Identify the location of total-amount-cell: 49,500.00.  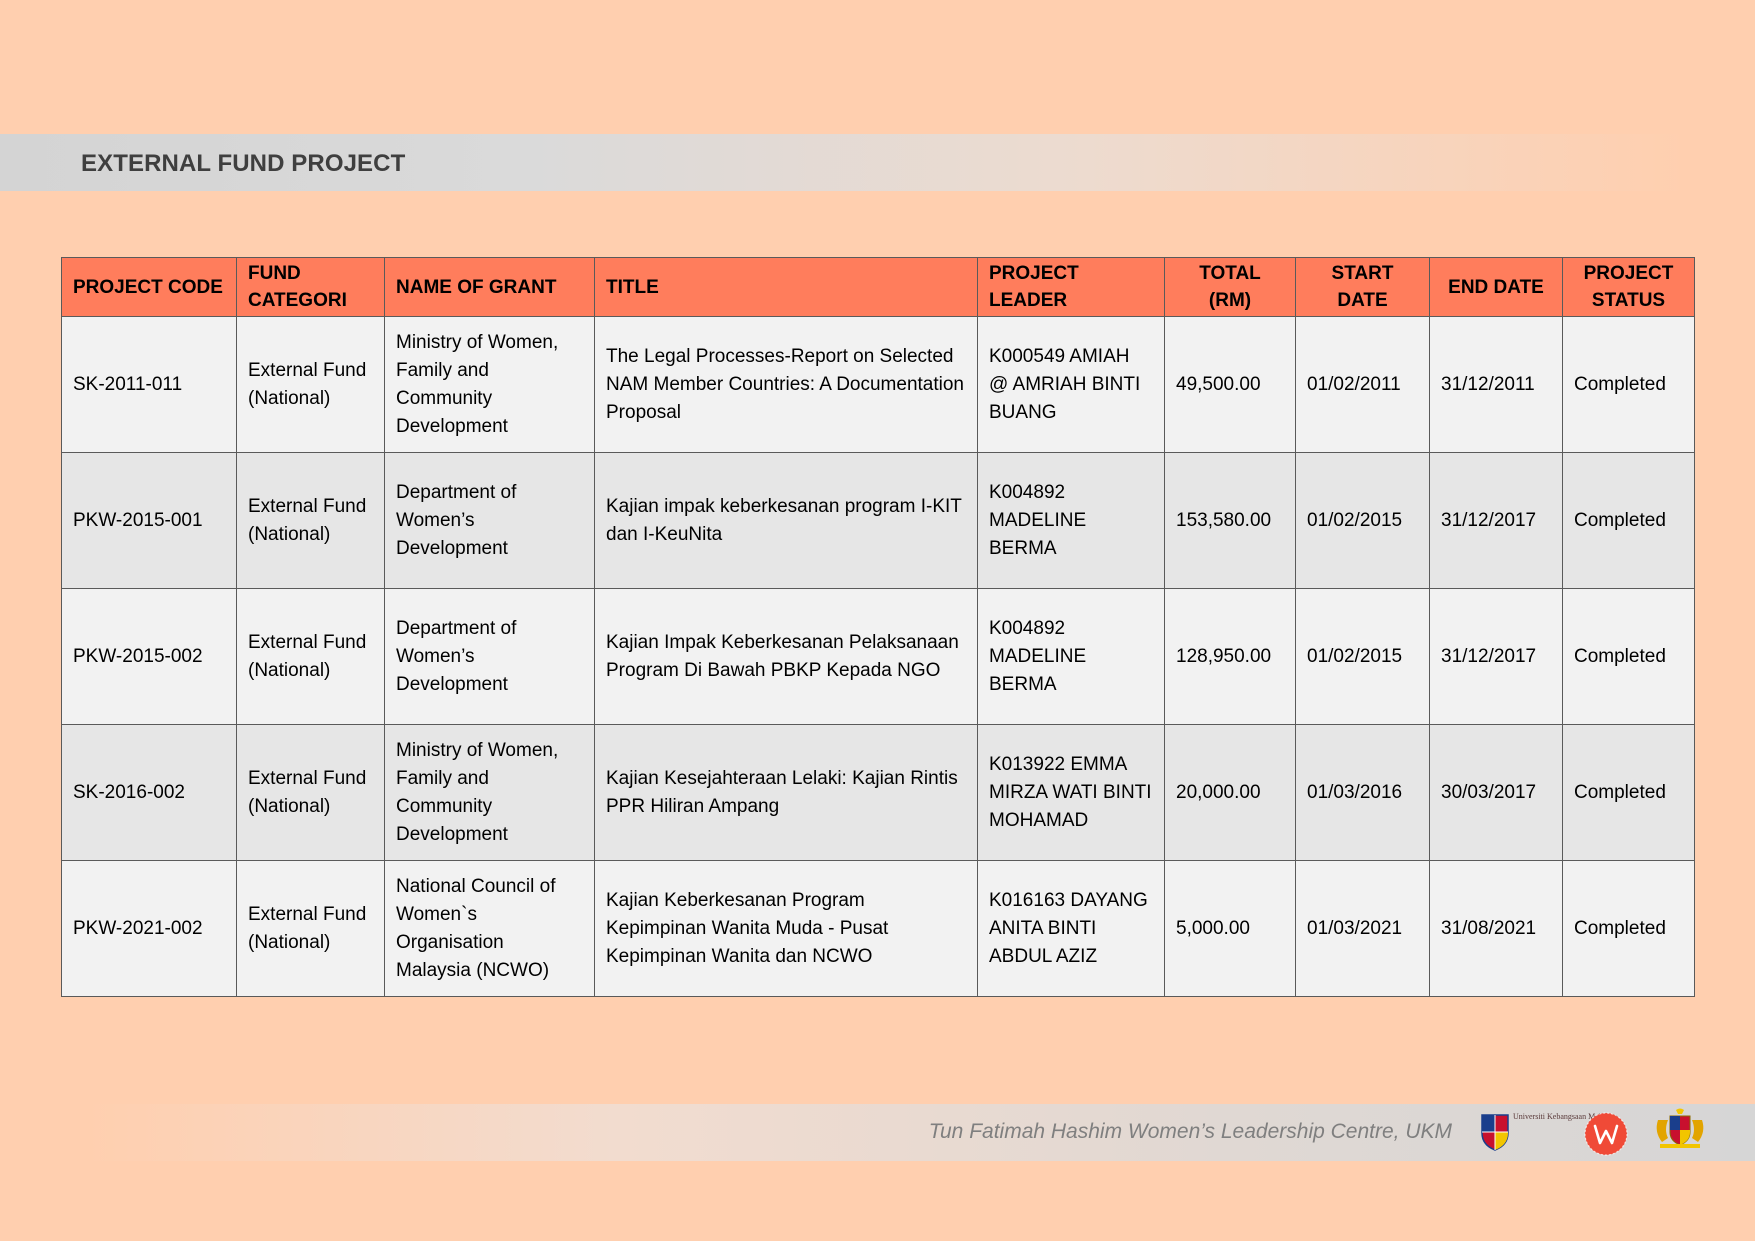
(1230, 384).